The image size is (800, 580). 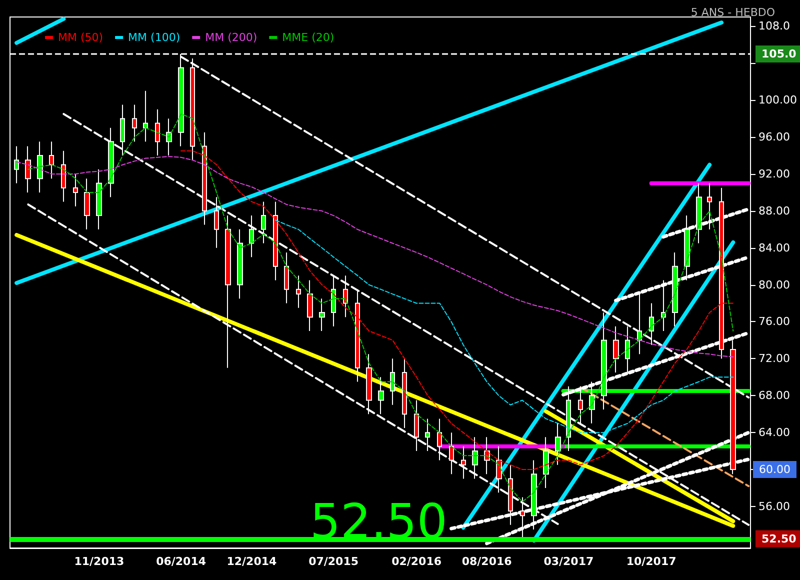 I want to click on x-tick-label: 03/2017, so click(x=569, y=561).